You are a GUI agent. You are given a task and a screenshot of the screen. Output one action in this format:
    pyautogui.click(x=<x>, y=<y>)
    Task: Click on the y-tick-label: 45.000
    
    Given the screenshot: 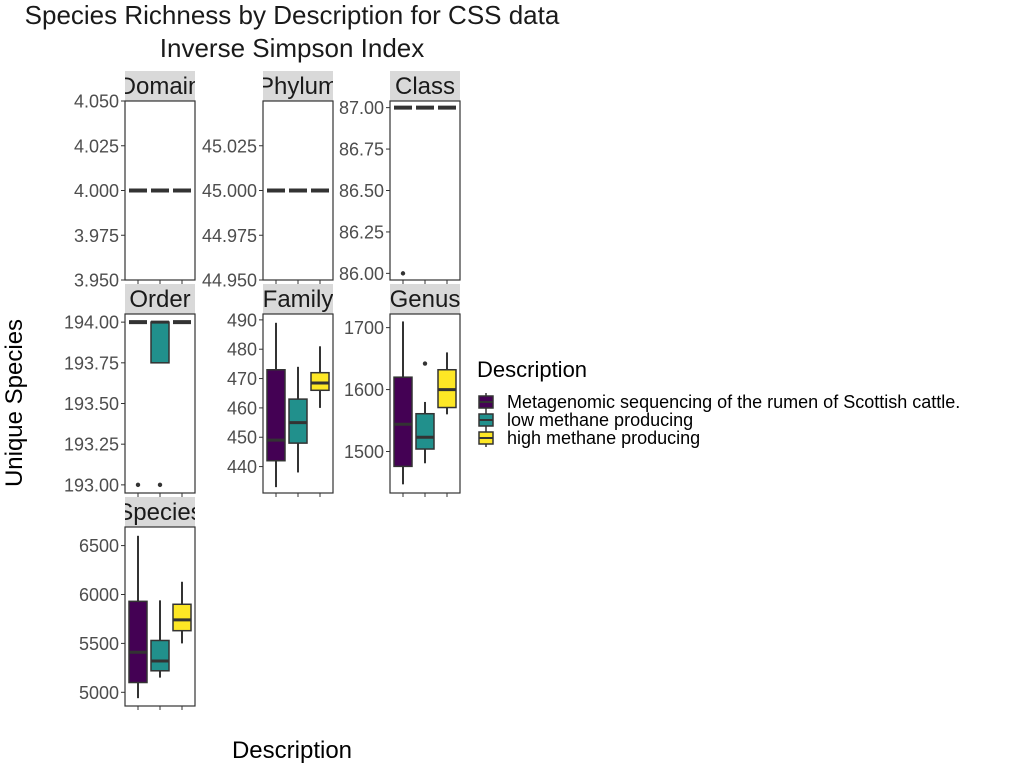 What is the action you would take?
    pyautogui.click(x=229, y=191)
    